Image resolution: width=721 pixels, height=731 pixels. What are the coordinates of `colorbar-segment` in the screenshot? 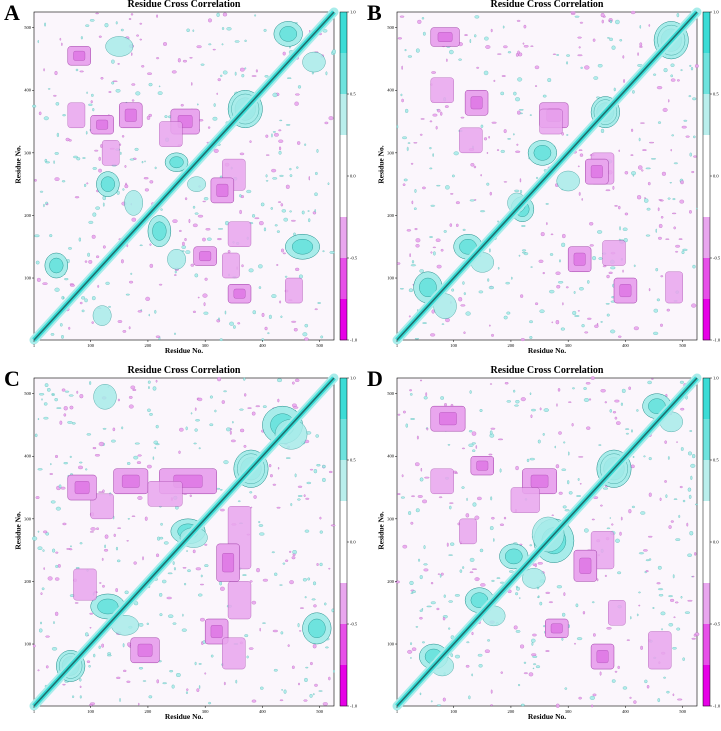 It's located at (706, 115).